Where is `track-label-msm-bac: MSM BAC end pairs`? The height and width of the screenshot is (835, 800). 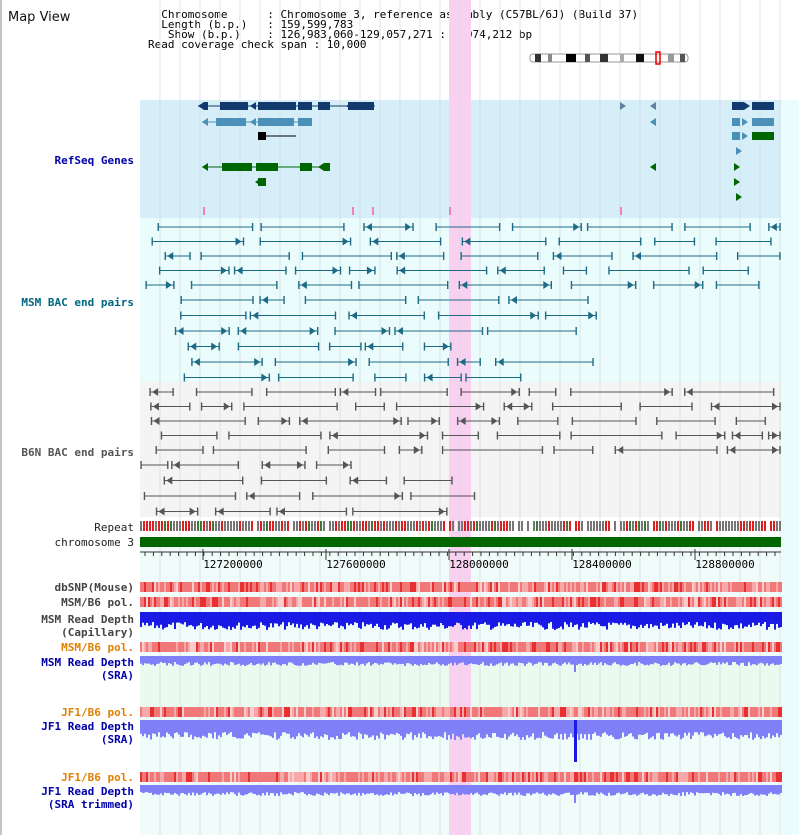 track-label-msm-bac: MSM BAC end pairs is located at coordinates (77, 302).